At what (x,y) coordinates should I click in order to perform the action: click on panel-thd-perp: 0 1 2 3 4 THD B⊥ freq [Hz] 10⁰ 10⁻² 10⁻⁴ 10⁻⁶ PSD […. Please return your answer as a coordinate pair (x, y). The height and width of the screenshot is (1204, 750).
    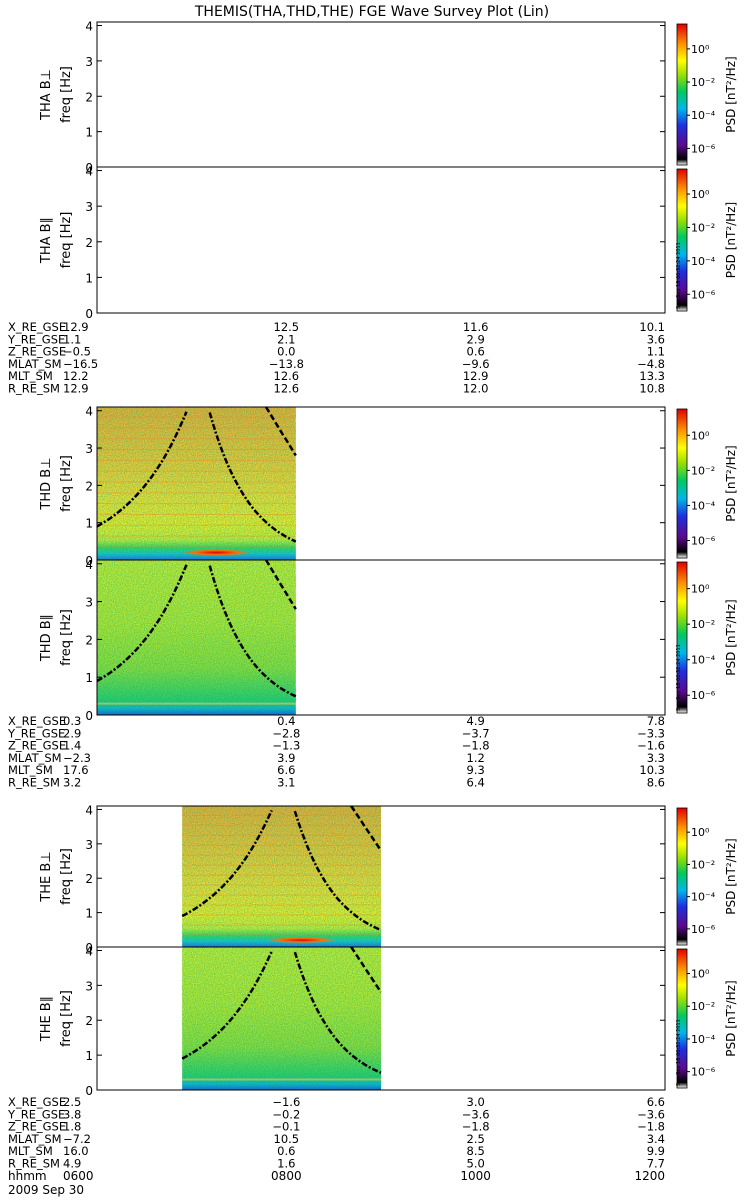
    Looking at the image, I should click on (388, 486).